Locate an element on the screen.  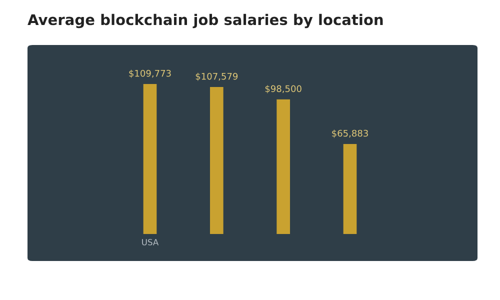
chart-title: Average blockchain job salaries by location is located at coordinates (205, 21).